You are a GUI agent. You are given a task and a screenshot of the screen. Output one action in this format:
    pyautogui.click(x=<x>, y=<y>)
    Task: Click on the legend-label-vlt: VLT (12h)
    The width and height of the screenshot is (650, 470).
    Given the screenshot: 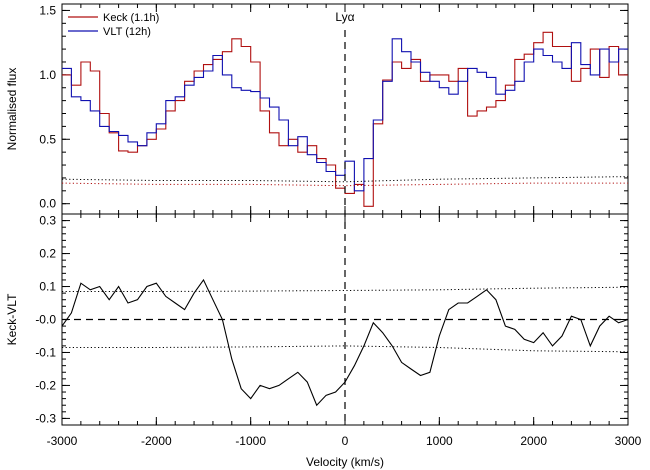 What is the action you would take?
    pyautogui.click(x=127, y=32)
    